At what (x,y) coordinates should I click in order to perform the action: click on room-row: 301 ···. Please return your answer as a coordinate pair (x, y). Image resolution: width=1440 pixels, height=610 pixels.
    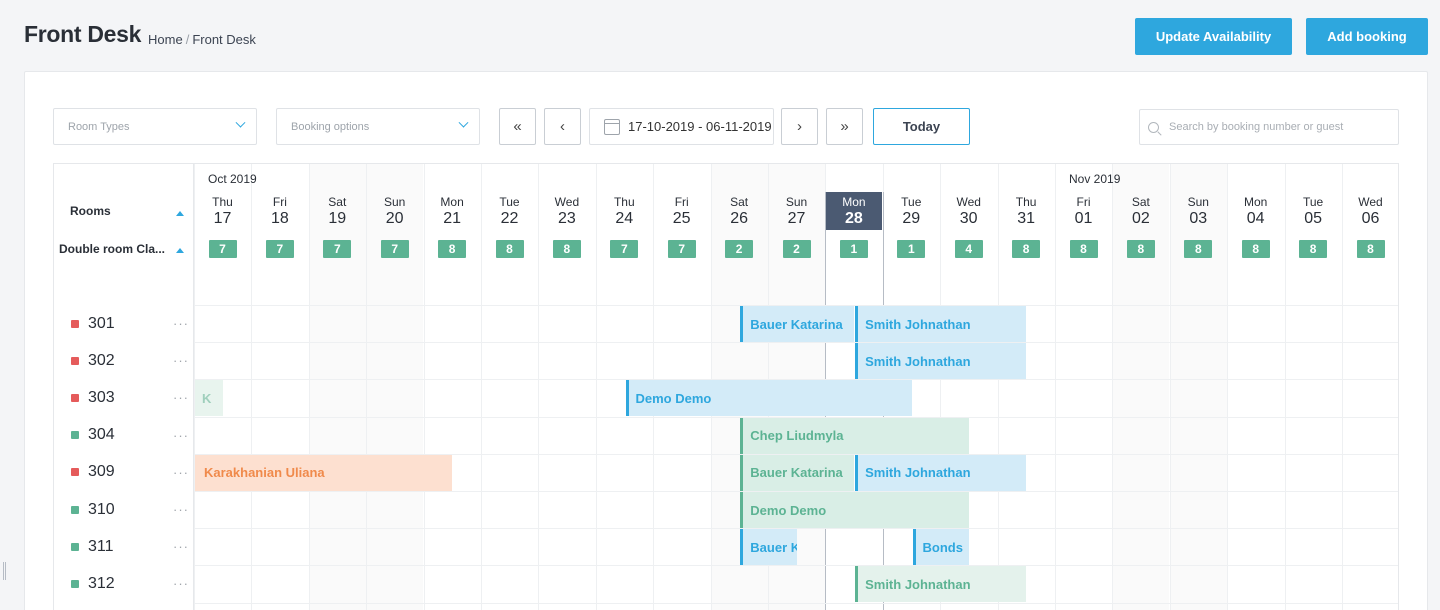
    Looking at the image, I should click on (124, 323).